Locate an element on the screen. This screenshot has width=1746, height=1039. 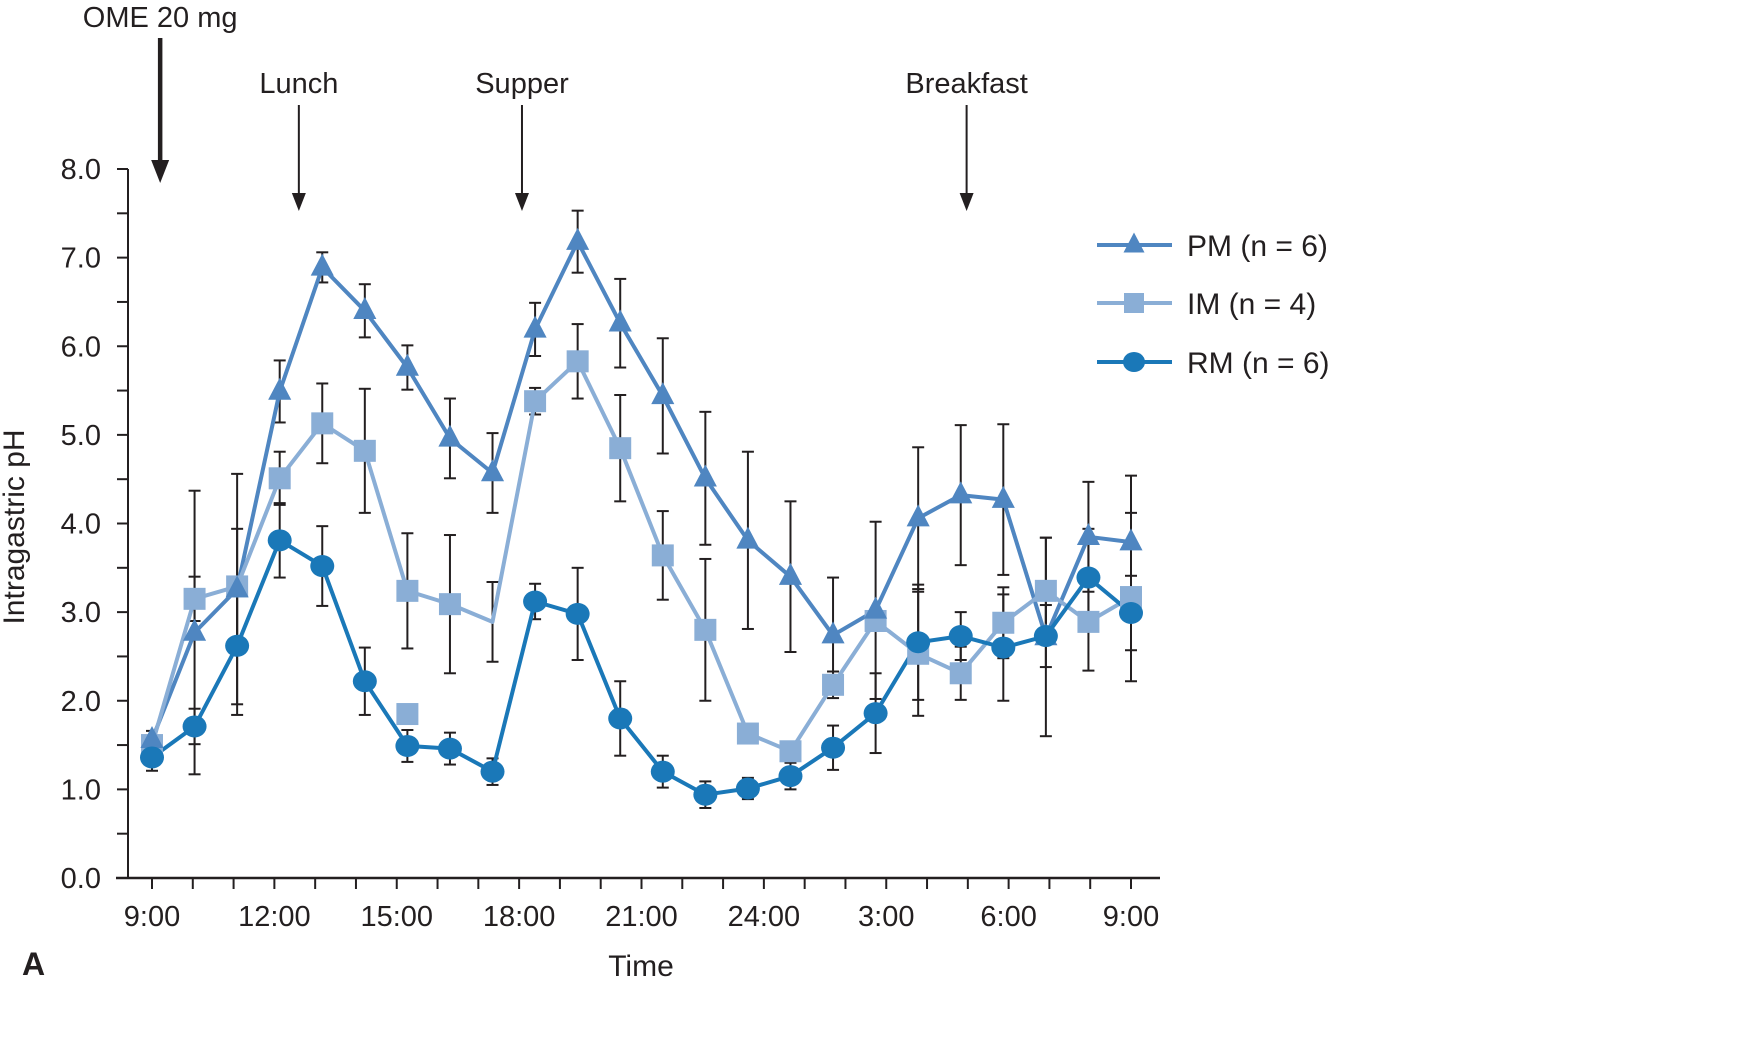
series-line-rm is located at coordinates (641, 667).